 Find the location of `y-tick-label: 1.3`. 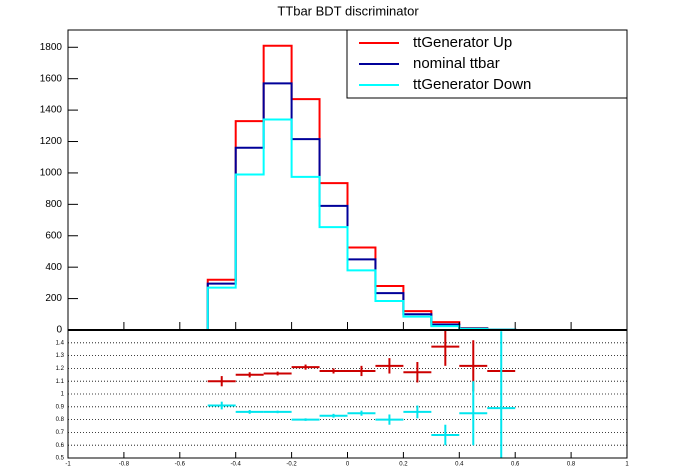

y-tick-label: 1.3 is located at coordinates (60, 356).